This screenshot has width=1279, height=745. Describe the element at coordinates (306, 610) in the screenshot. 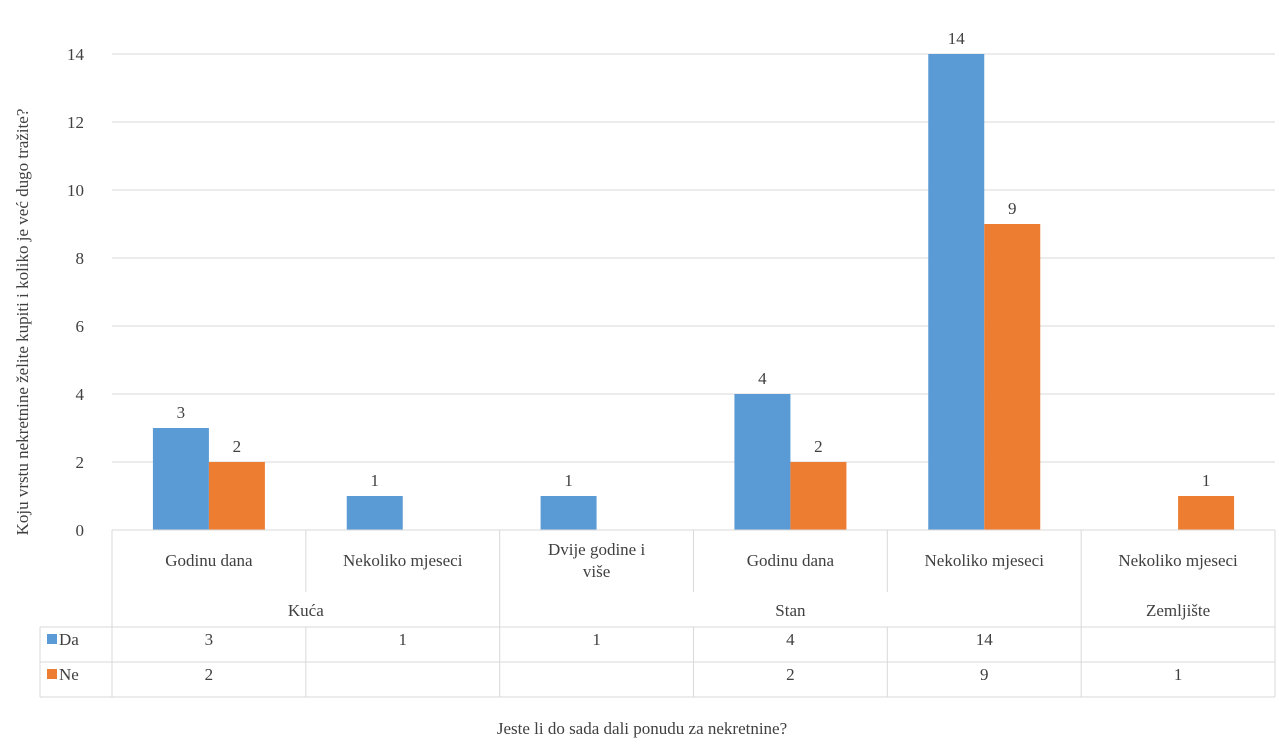

I see `group-label: Kuća` at that location.